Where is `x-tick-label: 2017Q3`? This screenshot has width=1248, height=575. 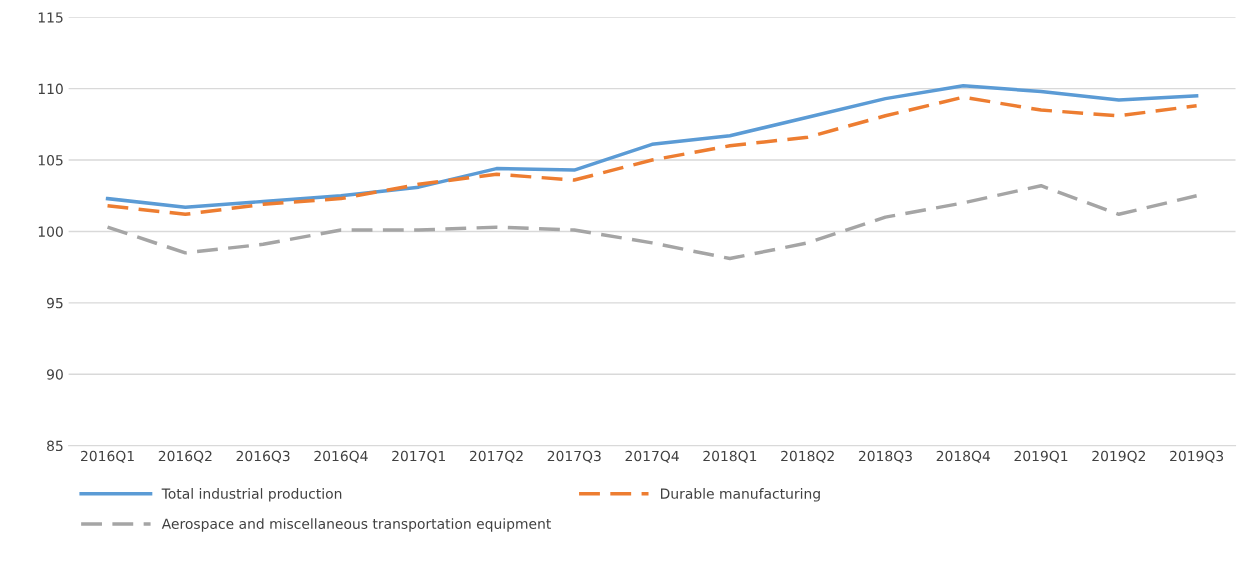
x-tick-label: 2017Q3 is located at coordinates (574, 456).